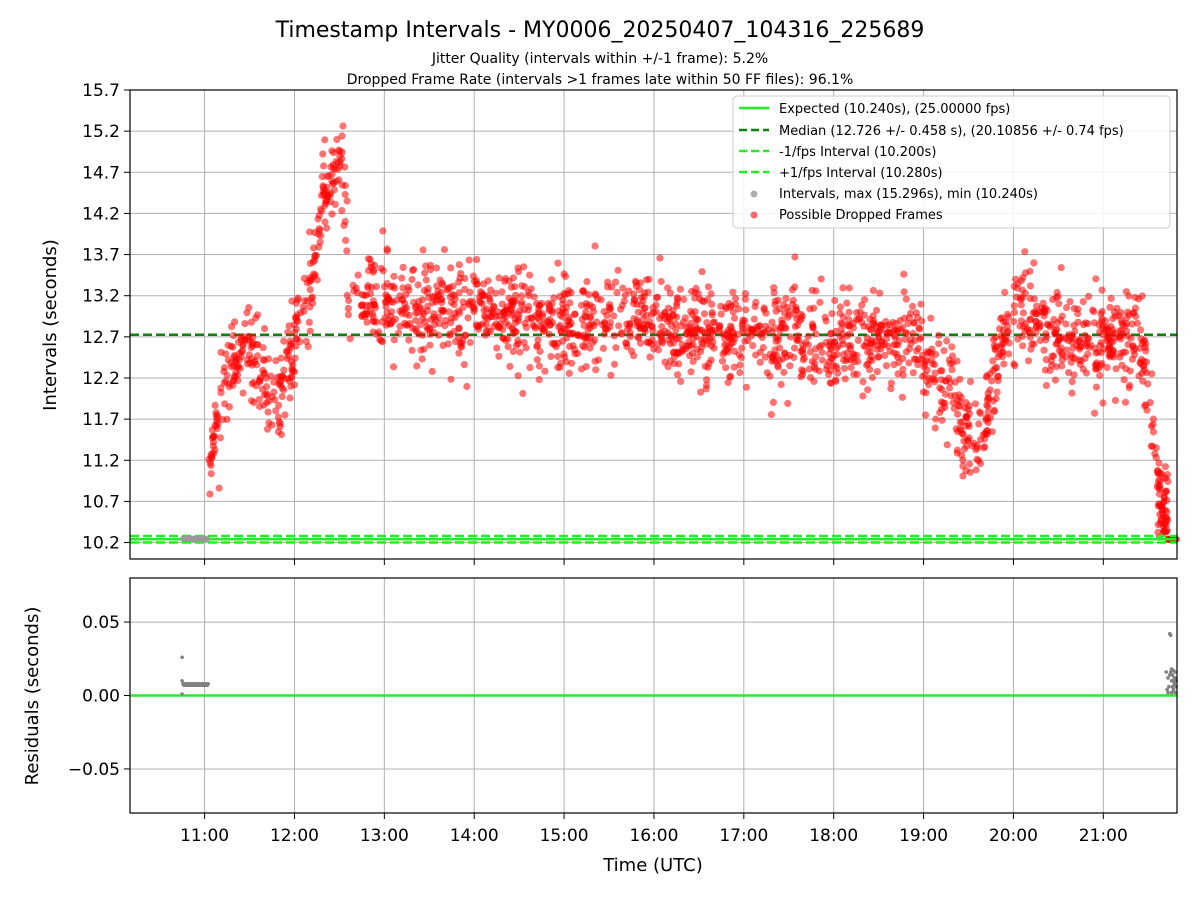  Describe the element at coordinates (679, 664) in the screenshot. I see `residuals-series` at that location.